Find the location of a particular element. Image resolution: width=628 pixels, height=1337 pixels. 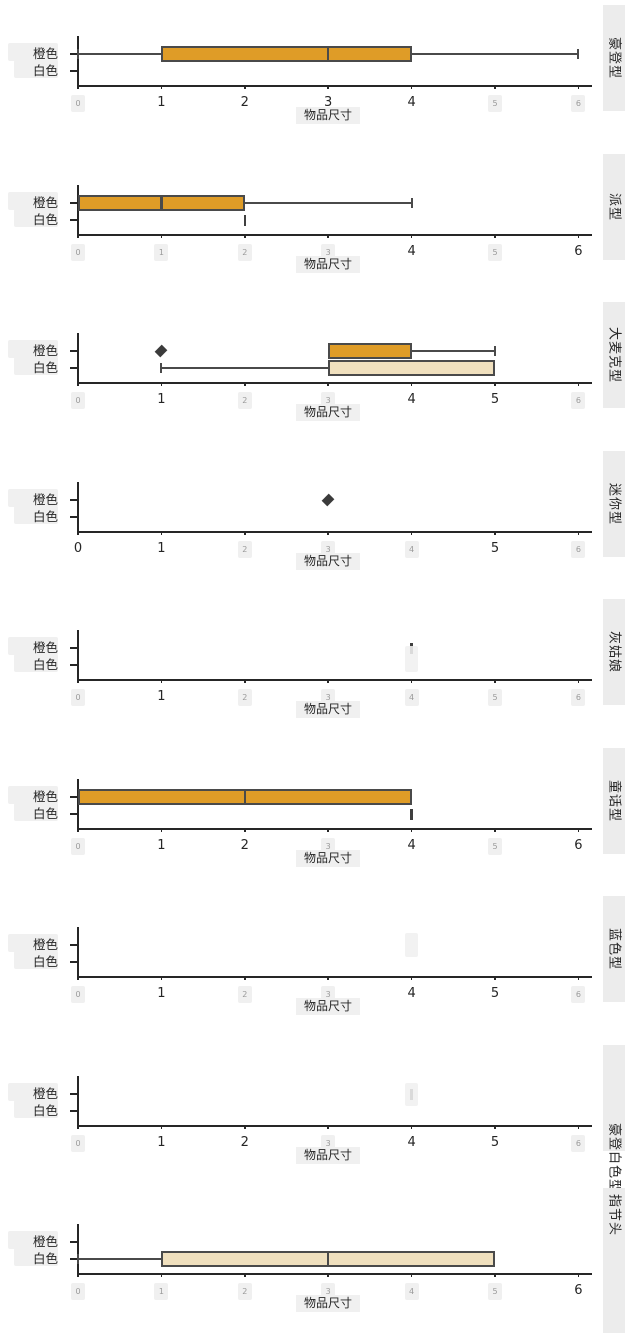

highlight-patch is located at coordinates (412, 945).